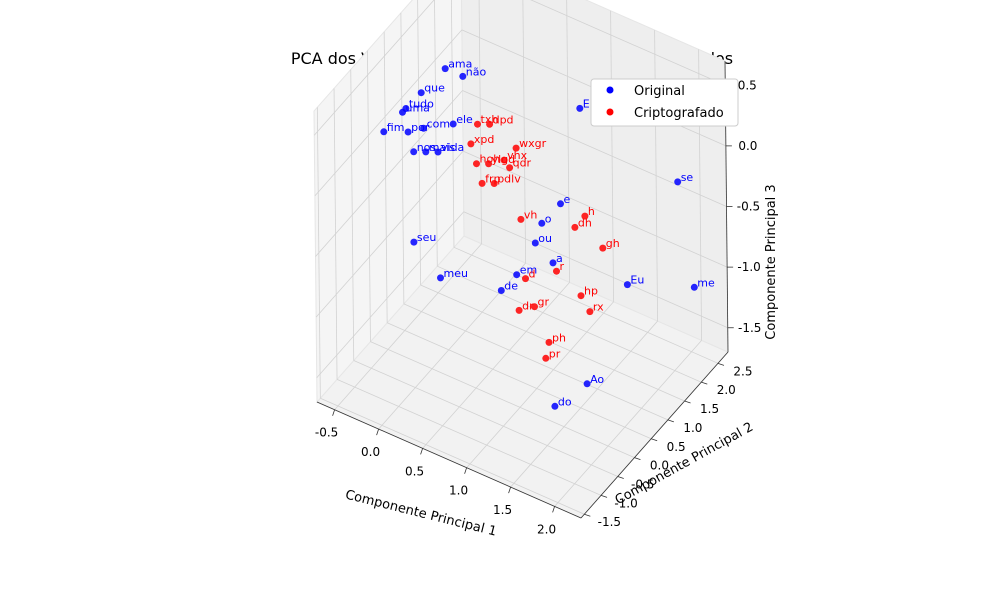 The height and width of the screenshot is (600, 1000). I want to click on point-label-criptografado-17: txh, so click(490, 119).